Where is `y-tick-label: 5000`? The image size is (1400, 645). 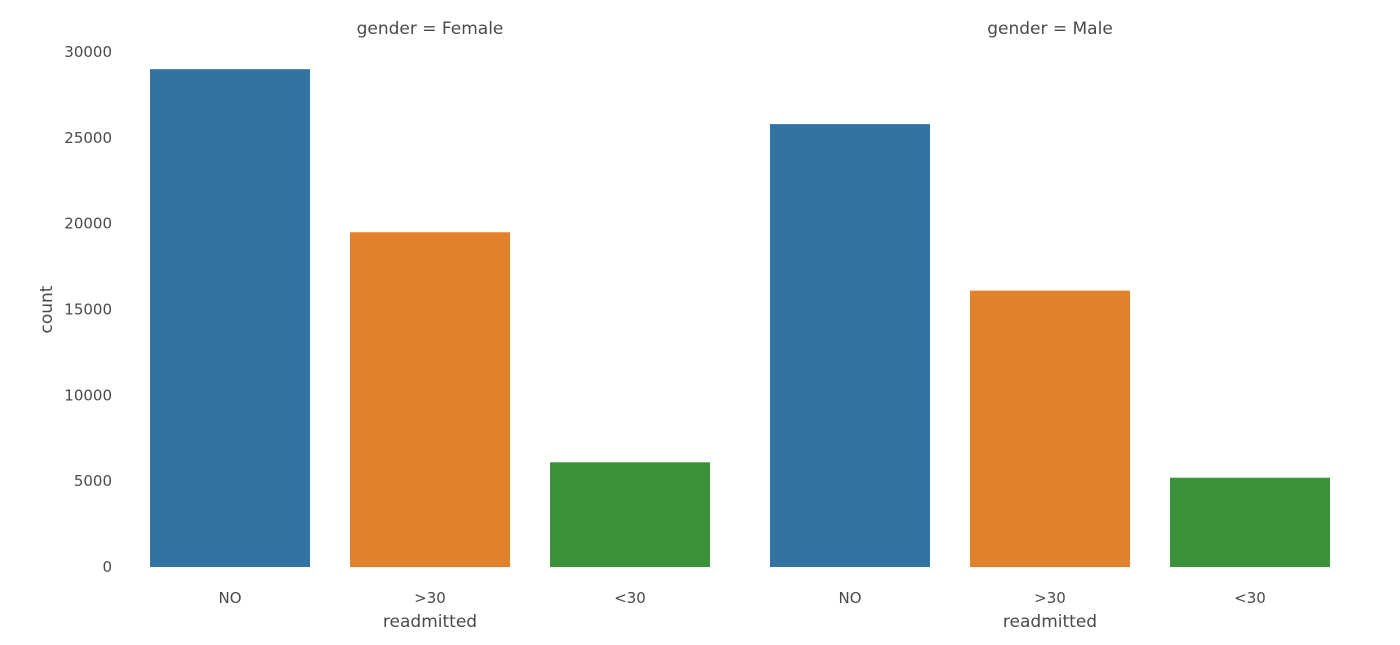
y-tick-label: 5000 is located at coordinates (93, 481).